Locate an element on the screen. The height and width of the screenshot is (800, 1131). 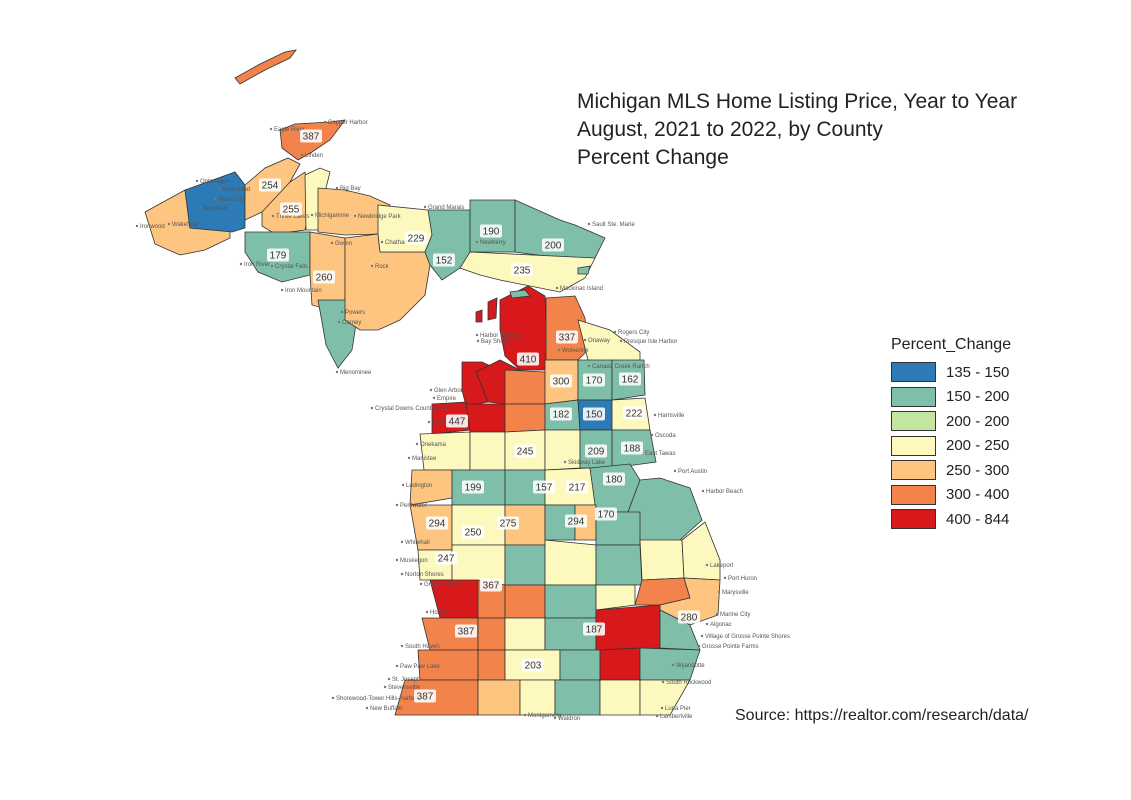
legend-item: 135 - 150 is located at coordinates (951, 372).